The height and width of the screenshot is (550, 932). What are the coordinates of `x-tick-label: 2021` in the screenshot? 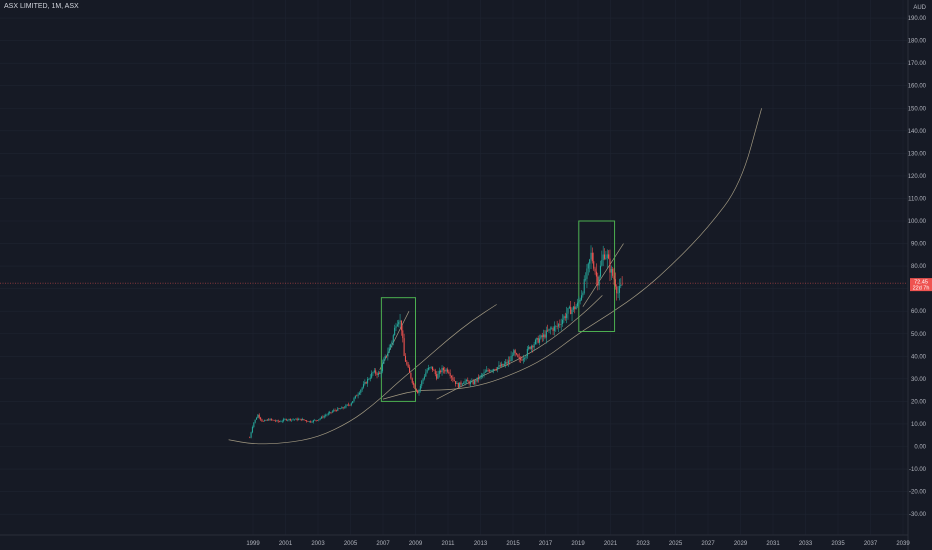 It's located at (611, 544).